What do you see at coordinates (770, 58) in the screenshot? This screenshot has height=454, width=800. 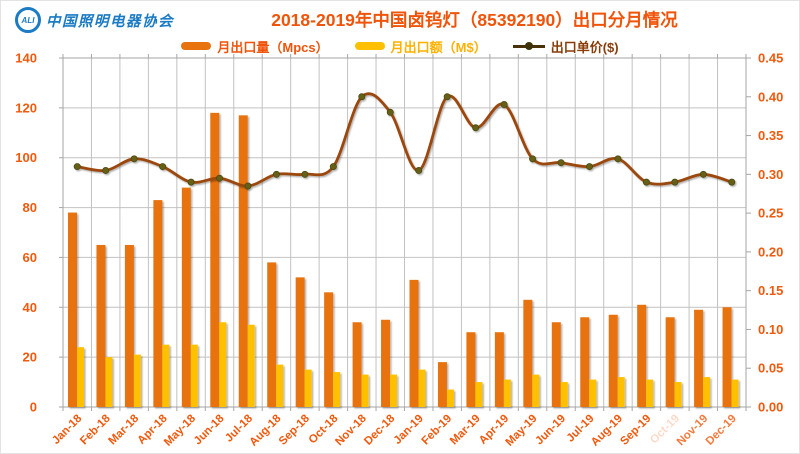 I see `svg-text: 0.45` at bounding box center [770, 58].